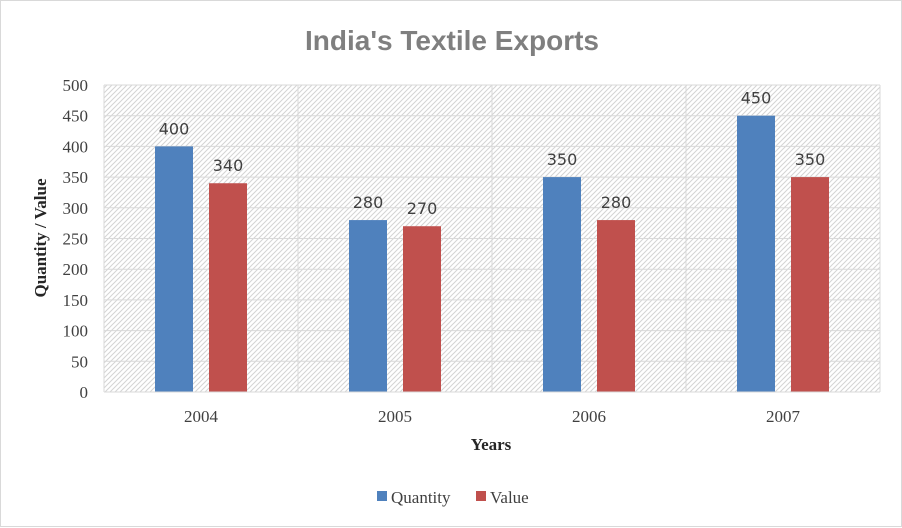 The width and height of the screenshot is (902, 528). What do you see at coordinates (40, 237) in the screenshot?
I see `y-axis-title: Quantity / Value` at bounding box center [40, 237].